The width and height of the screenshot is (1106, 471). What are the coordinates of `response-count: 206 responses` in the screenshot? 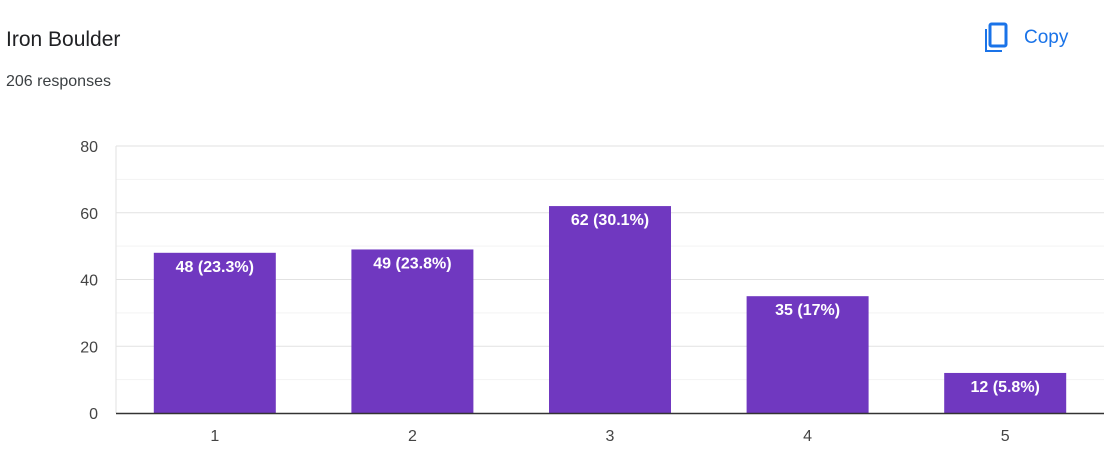 It's located at (58, 81).